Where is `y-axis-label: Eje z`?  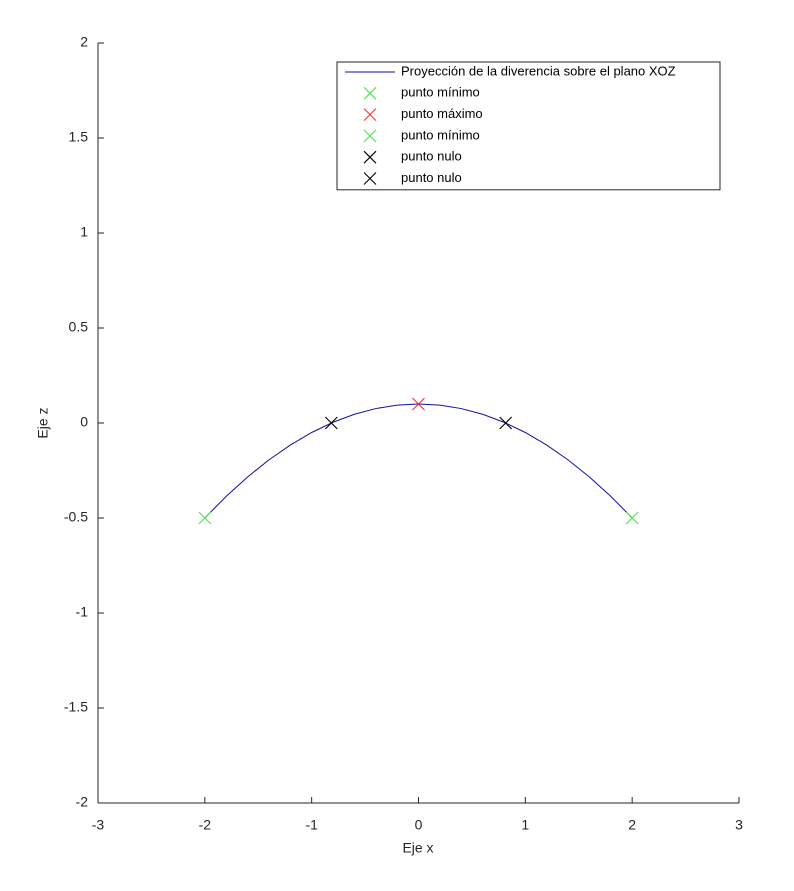 y-axis-label: Eje z is located at coordinates (43, 422).